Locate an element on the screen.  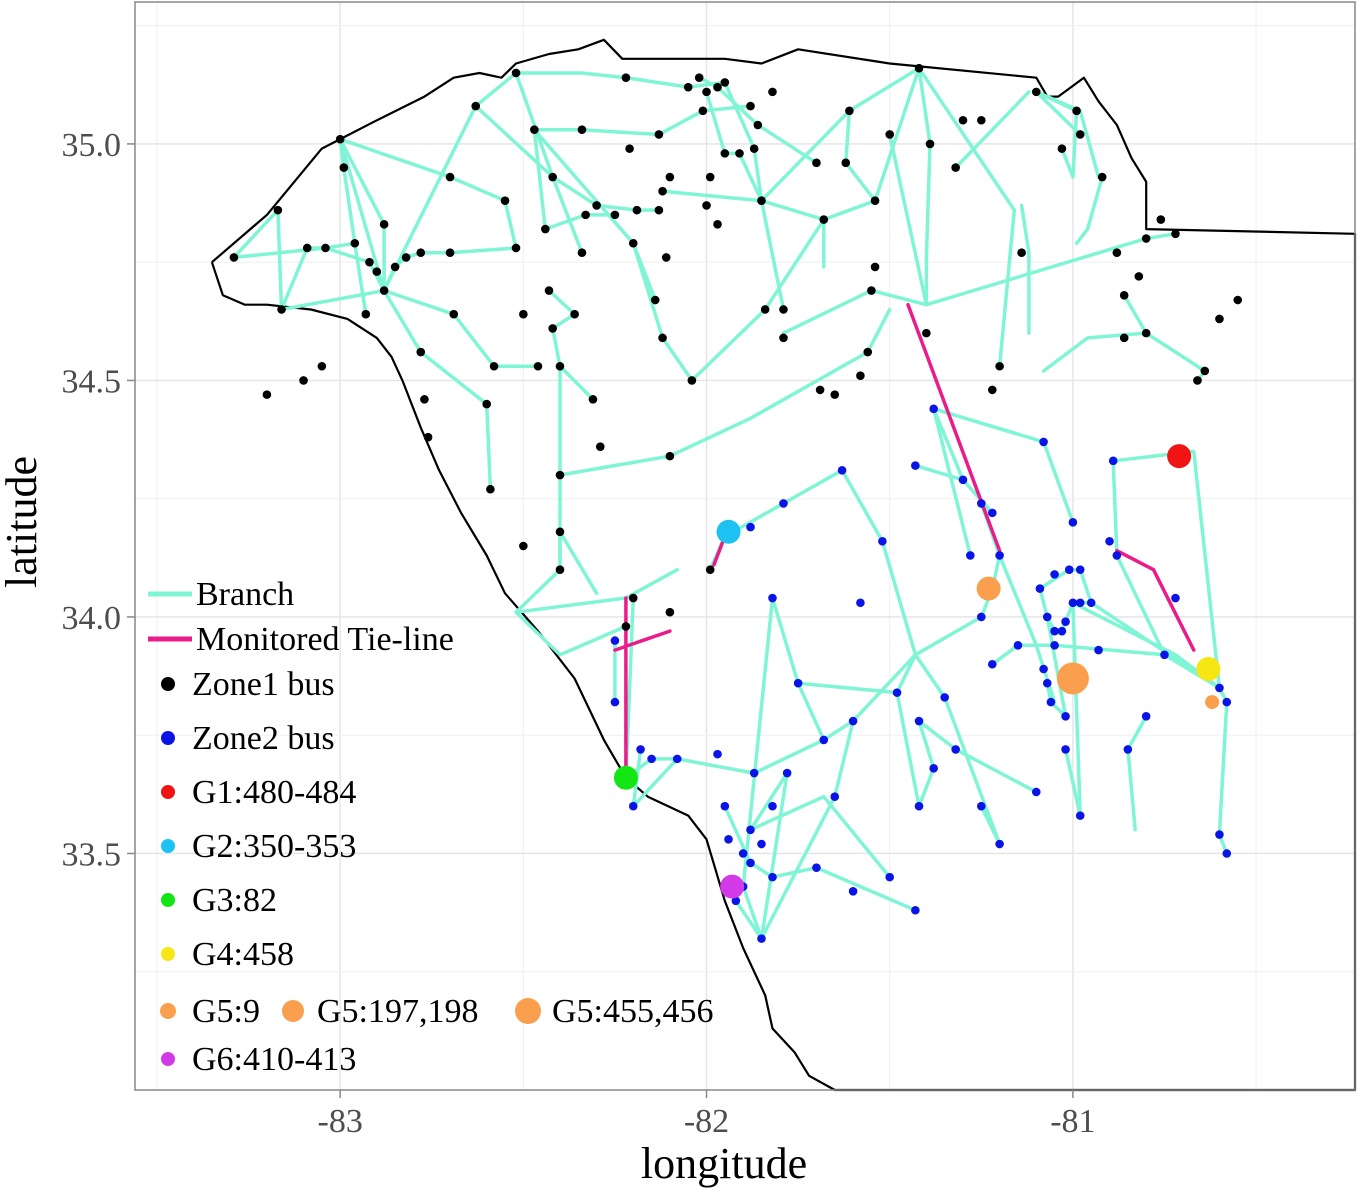
x-tick-label: -81 is located at coordinates (1072, 1121).